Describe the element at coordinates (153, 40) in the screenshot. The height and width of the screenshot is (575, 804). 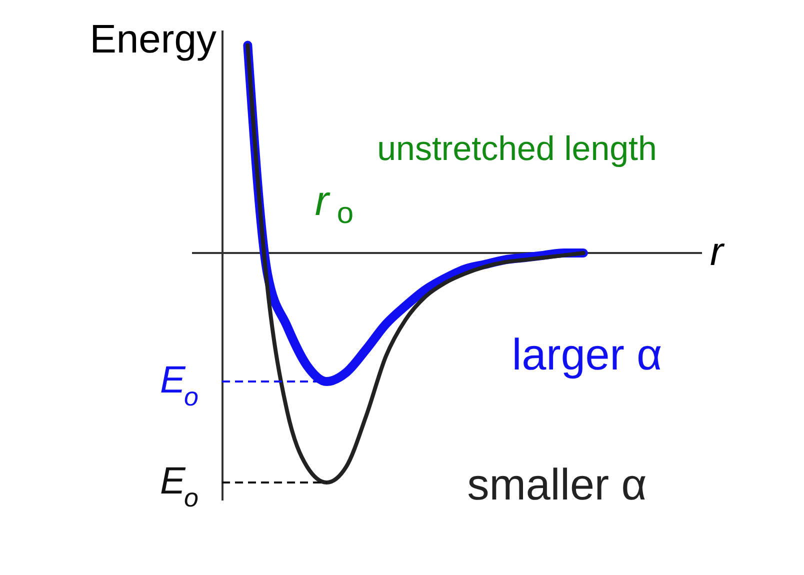
I see `y-axis-title: Energy` at that location.